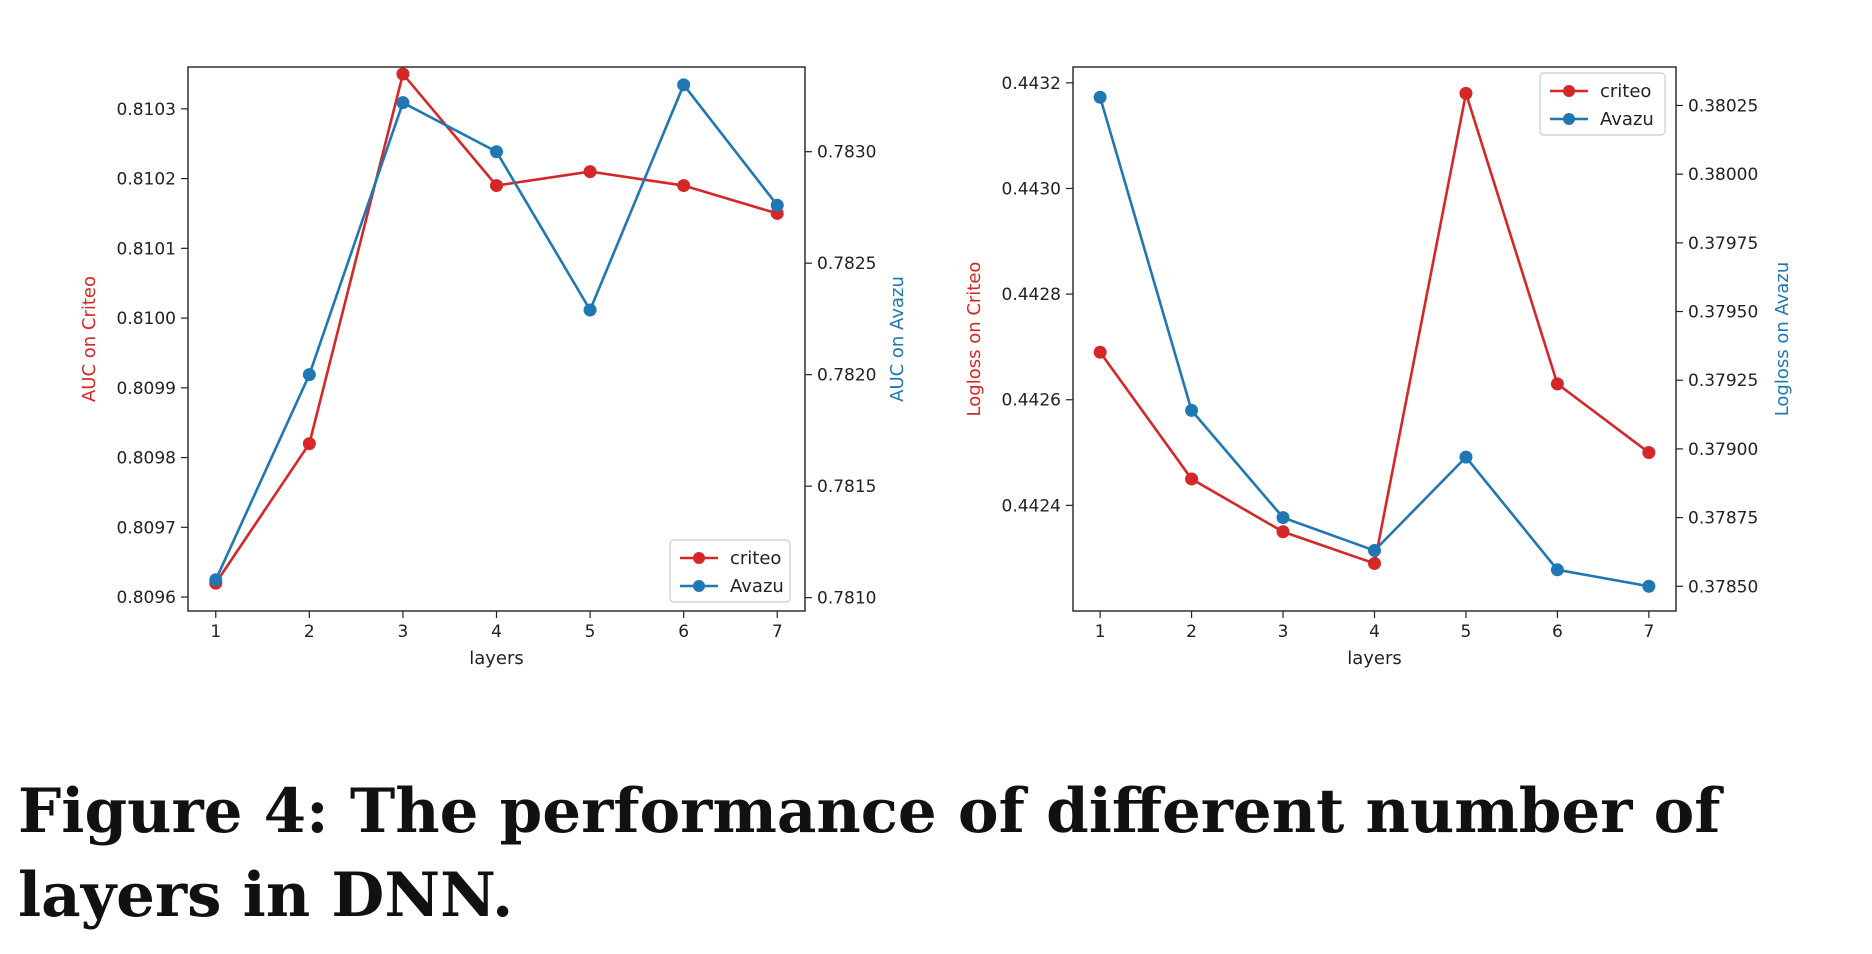  What do you see at coordinates (1723, 313) in the screenshot?
I see `y-right-tick-label: 0.37950` at bounding box center [1723, 313].